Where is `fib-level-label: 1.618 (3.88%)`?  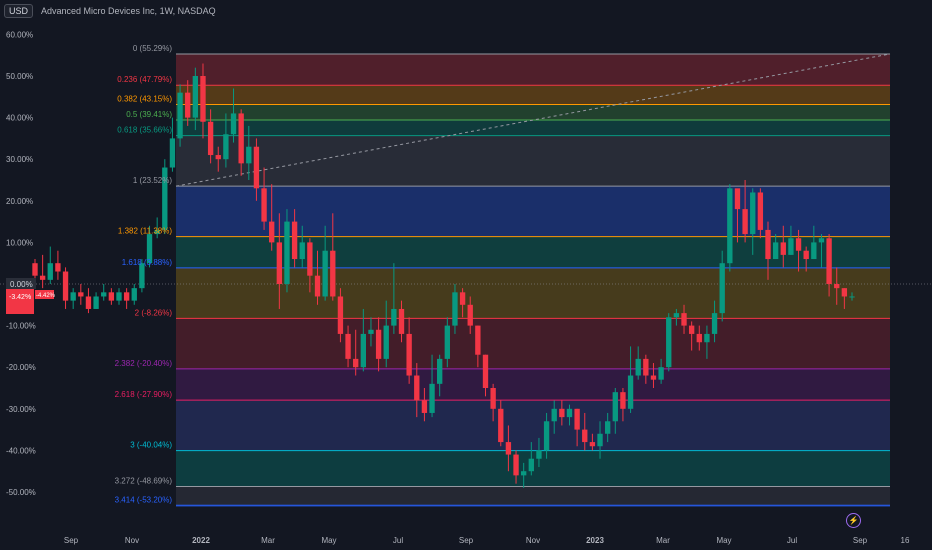
fib-level-label: 1.618 (3.88%) is located at coordinates (147, 262).